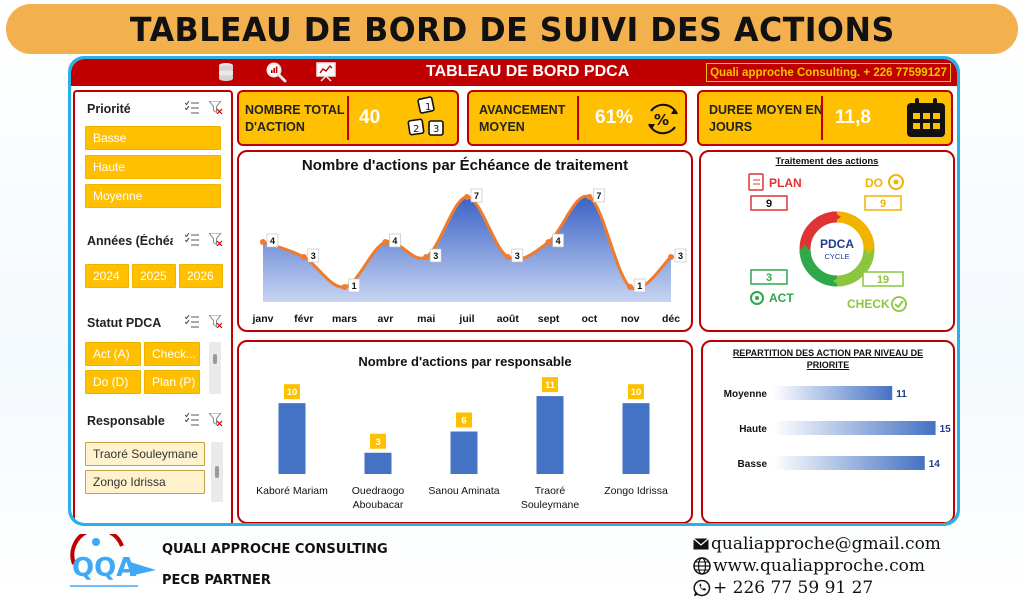  I want to click on pdca-do-label: DO, so click(874, 183).